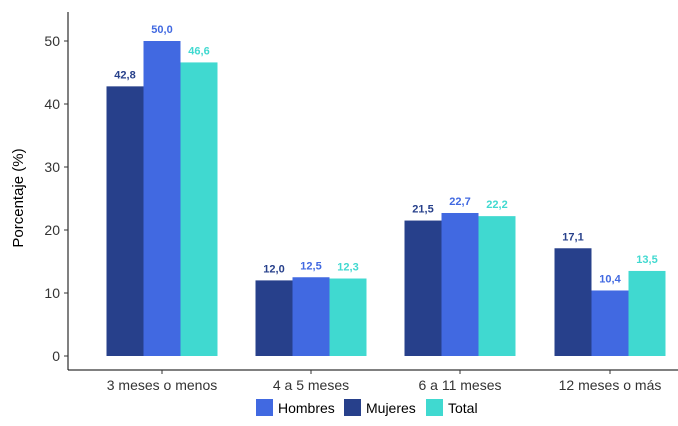  Describe the element at coordinates (391, 408) in the screenshot. I see `legend-label-mujeres: Mujeres` at that location.